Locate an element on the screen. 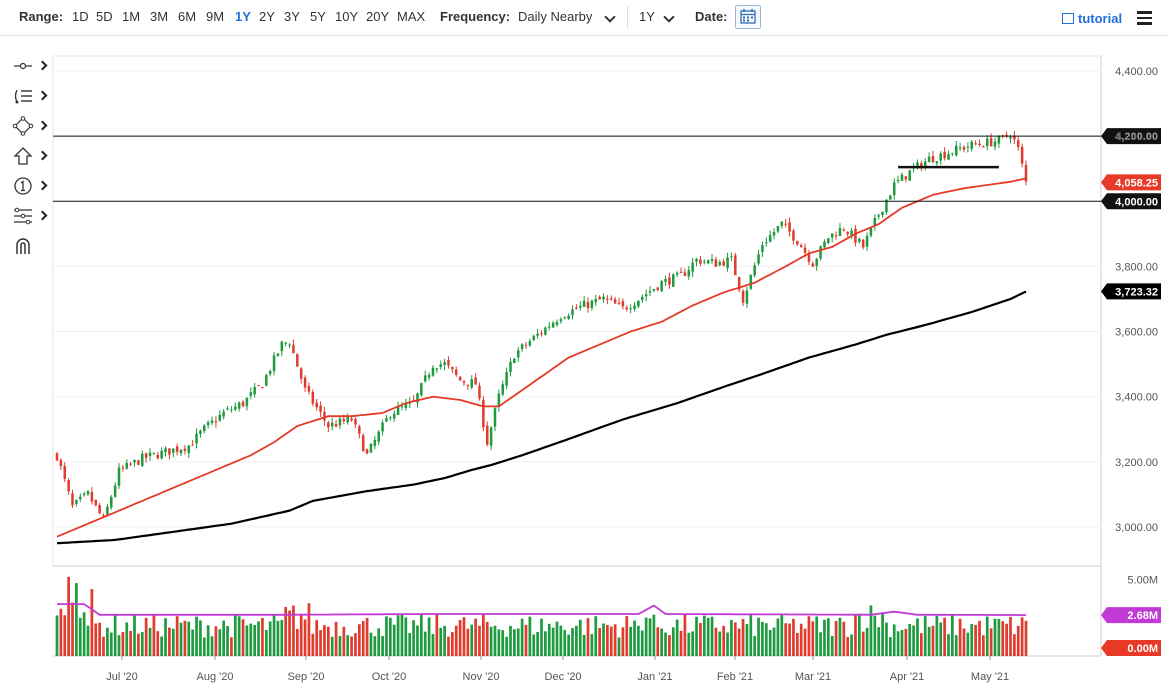  period-chevron-down-icon is located at coordinates (669, 17).